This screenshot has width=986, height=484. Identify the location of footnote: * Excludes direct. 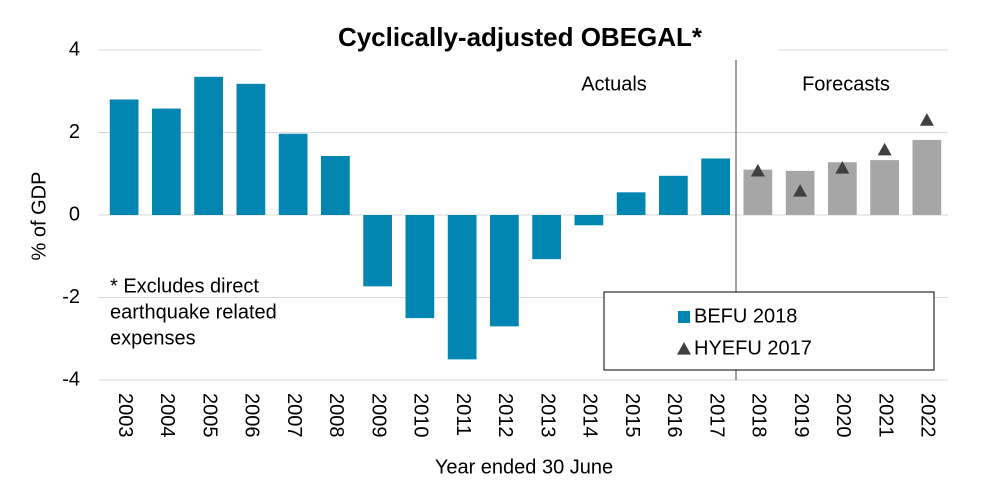
(184, 286).